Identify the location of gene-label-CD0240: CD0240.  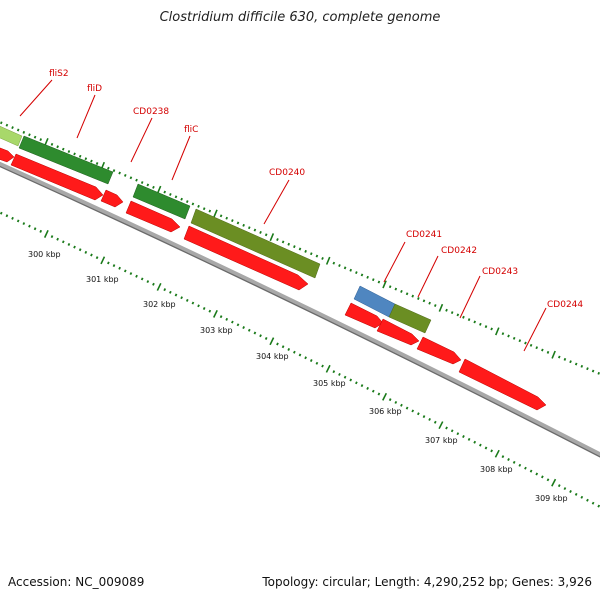
(287, 173).